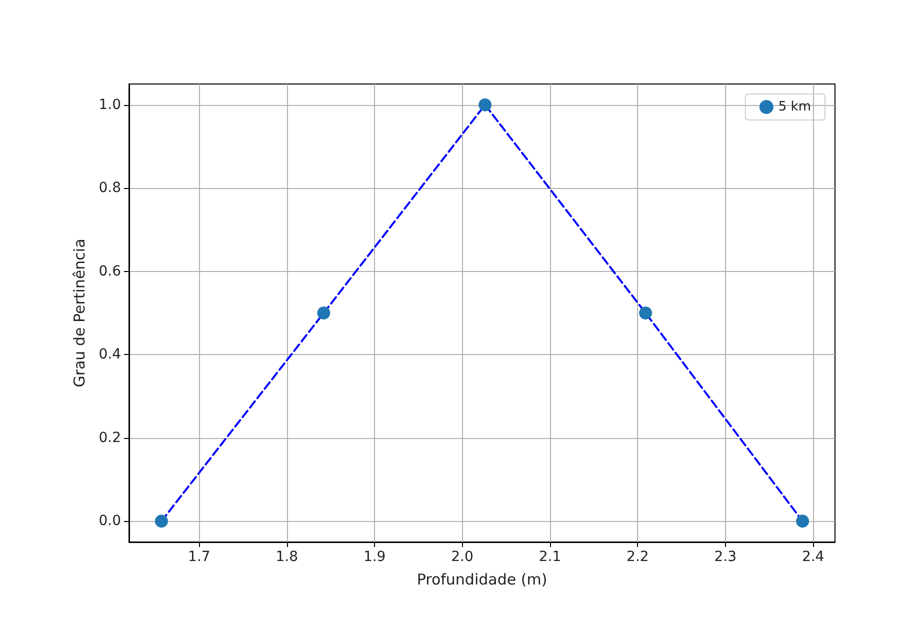 The image size is (922, 621). Describe the element at coordinates (813, 557) in the screenshot. I see `x-tick-label: 2.4` at that location.